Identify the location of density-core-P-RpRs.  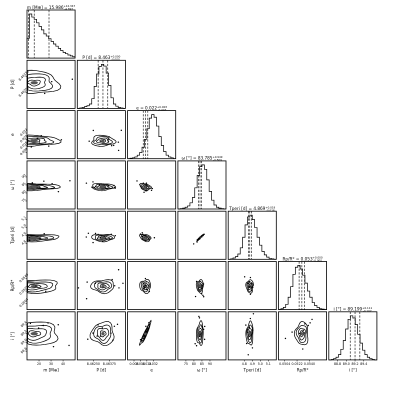
(103, 286).